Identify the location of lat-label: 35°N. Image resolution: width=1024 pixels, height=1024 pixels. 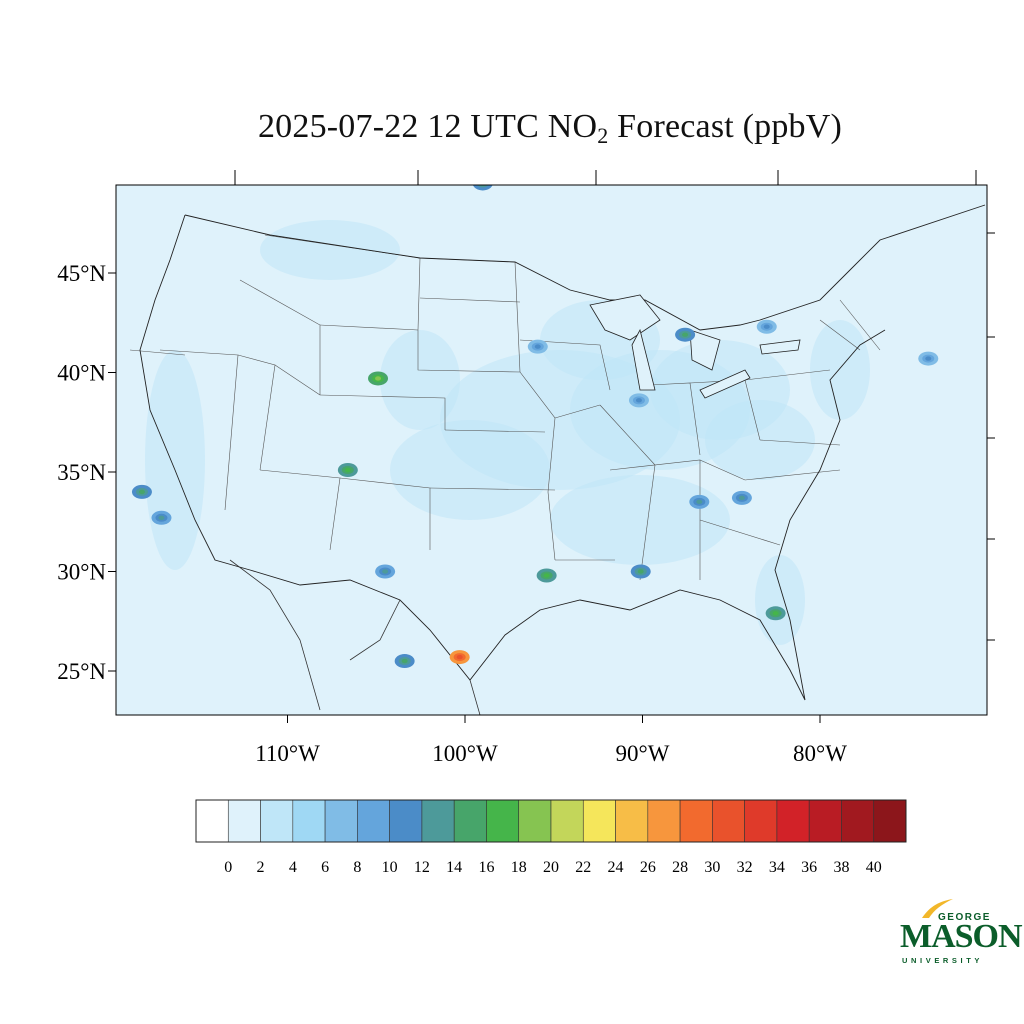
(81, 472).